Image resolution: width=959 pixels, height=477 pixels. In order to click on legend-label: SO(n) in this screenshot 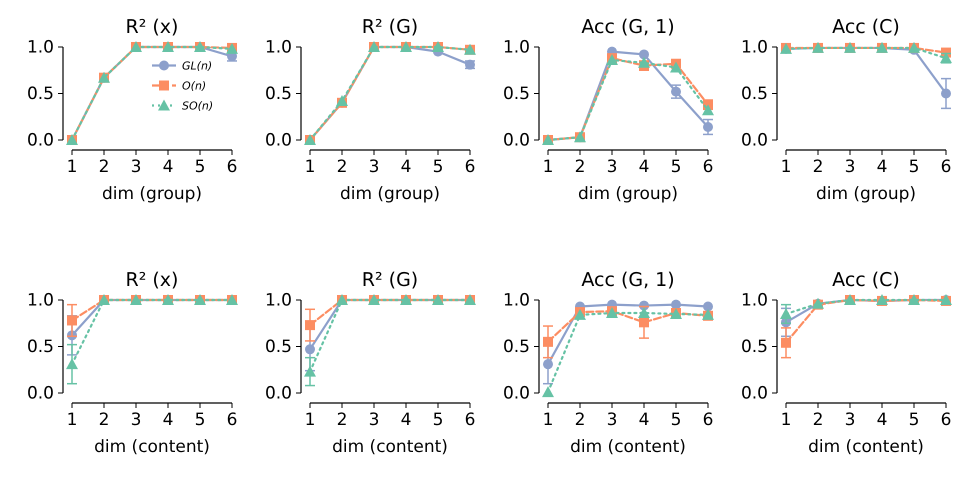, I will do `click(198, 105)`.